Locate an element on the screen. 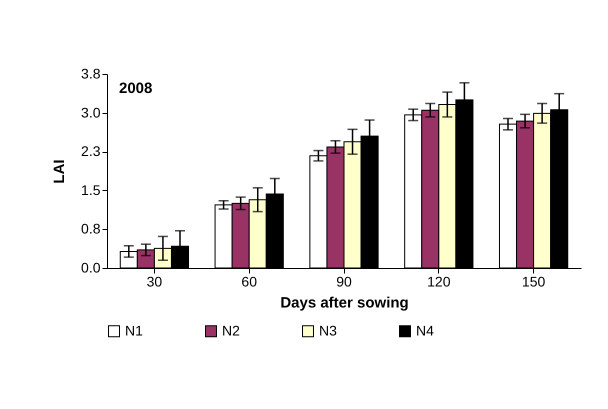 This screenshot has width=608, height=409. y-tick-label: 0.8 is located at coordinates (91, 228).